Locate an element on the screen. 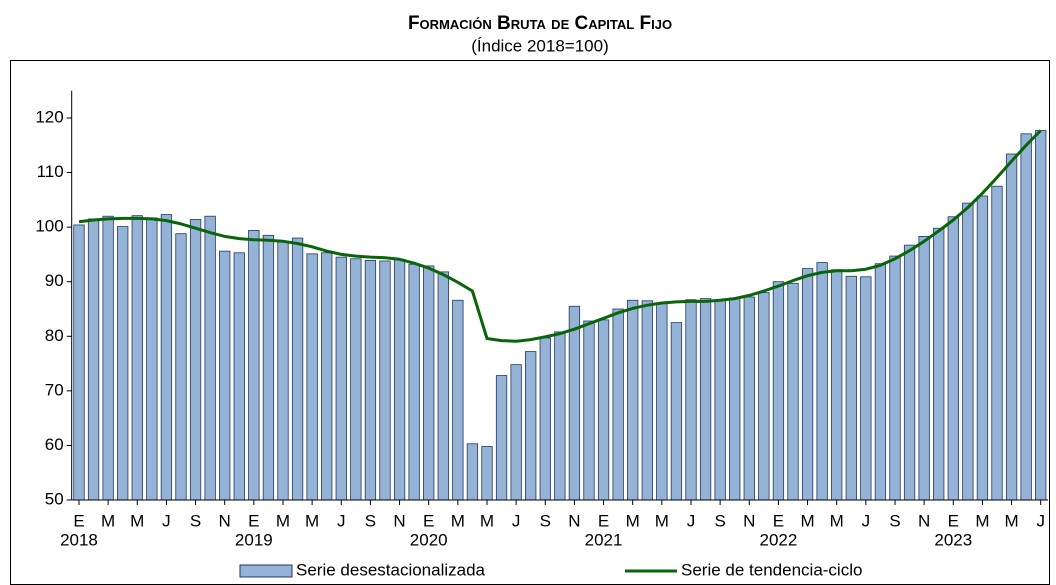 The height and width of the screenshot is (585, 1056). y-tick-label: 50 is located at coordinates (54, 498).